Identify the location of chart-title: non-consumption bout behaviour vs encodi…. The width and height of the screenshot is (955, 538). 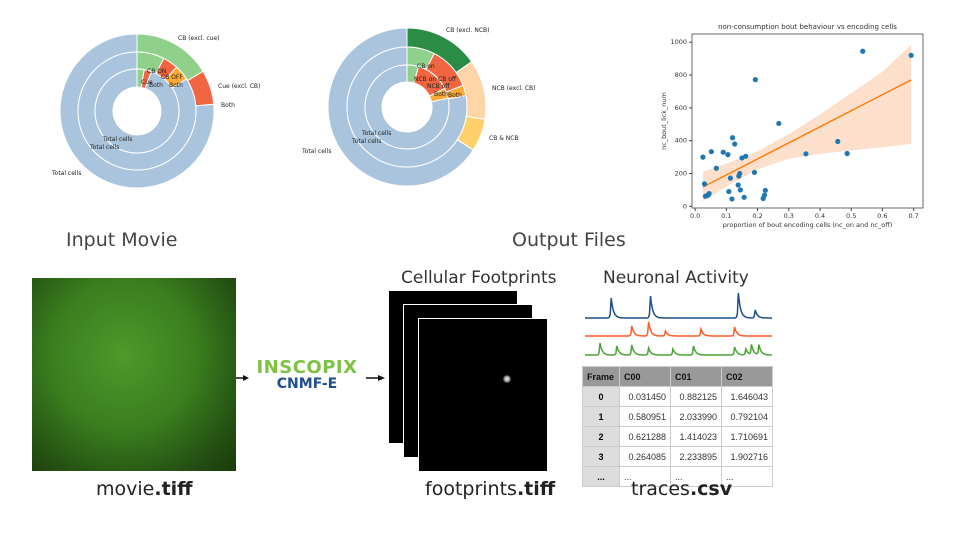
(807, 27).